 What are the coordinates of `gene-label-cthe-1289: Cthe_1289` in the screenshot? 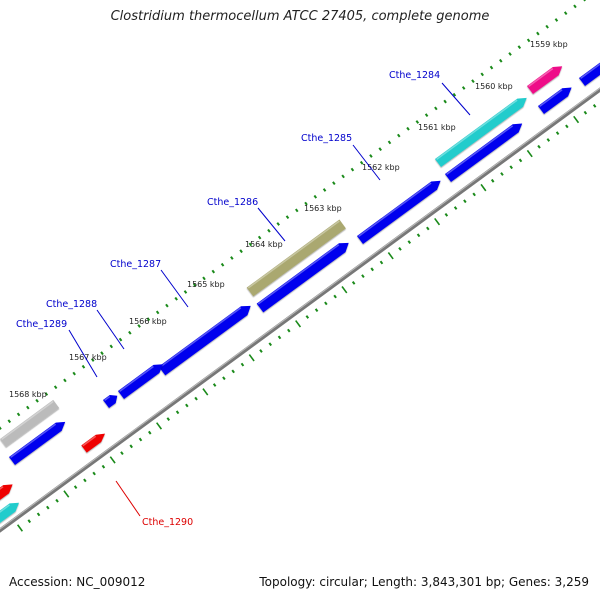 It's located at (41, 324).